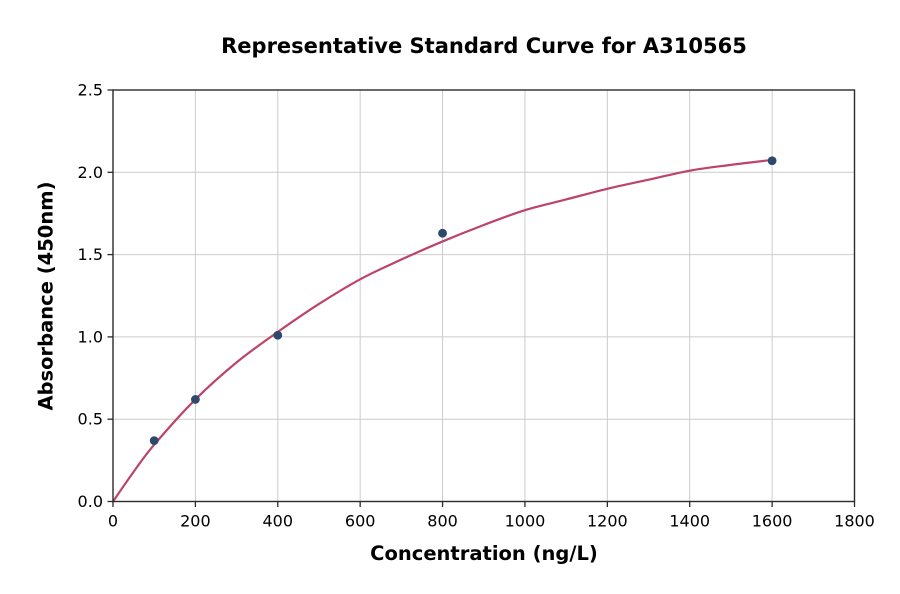 This screenshot has width=900, height=594. Describe the element at coordinates (689, 521) in the screenshot. I see `x-tick-label: 1400` at that location.